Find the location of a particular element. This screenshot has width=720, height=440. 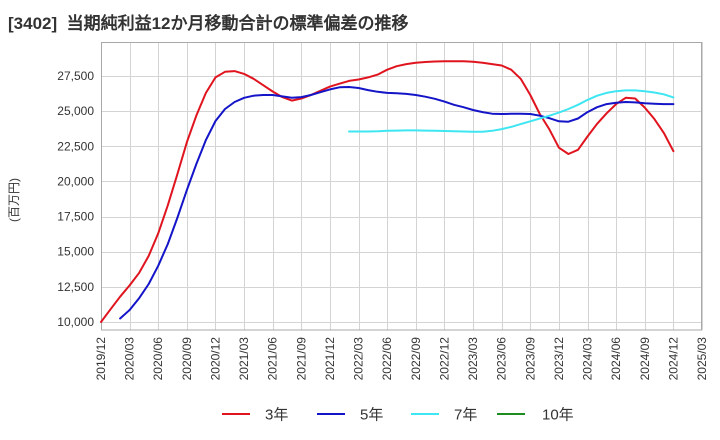

x-tick-label: 2024/06 is located at coordinates (616, 359).